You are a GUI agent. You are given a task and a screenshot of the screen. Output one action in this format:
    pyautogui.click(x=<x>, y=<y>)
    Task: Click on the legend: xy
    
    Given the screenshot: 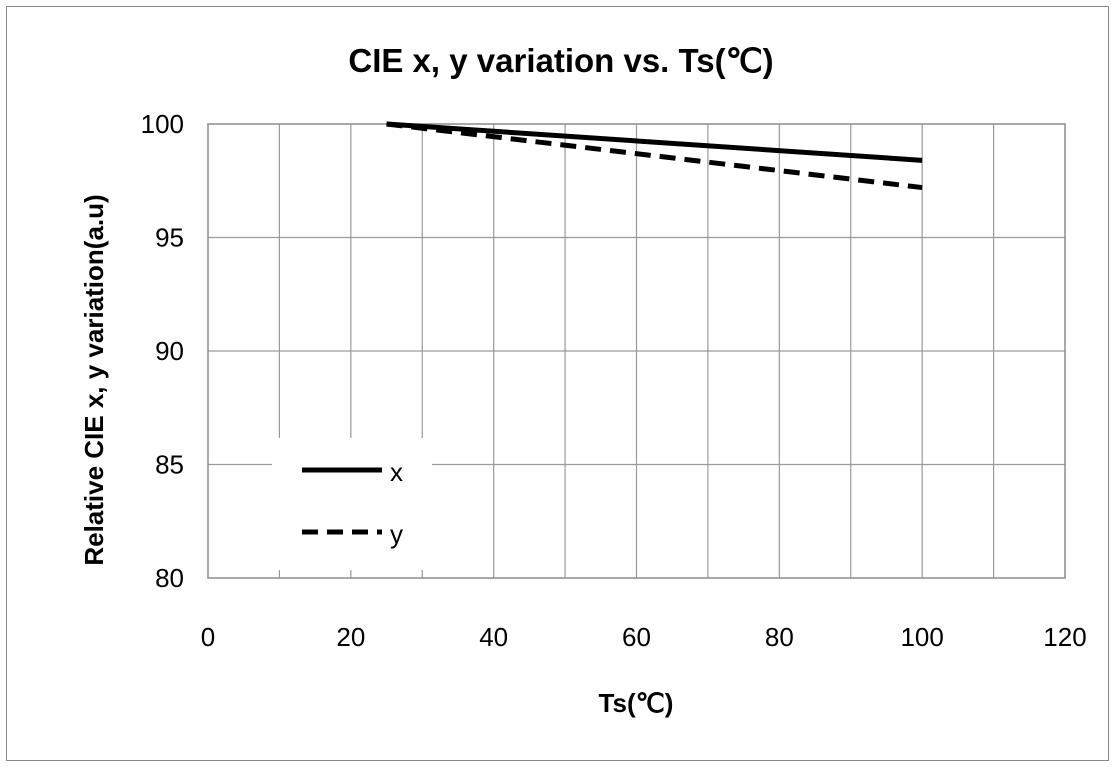 What is the action you would take?
    pyautogui.click(x=352, y=504)
    